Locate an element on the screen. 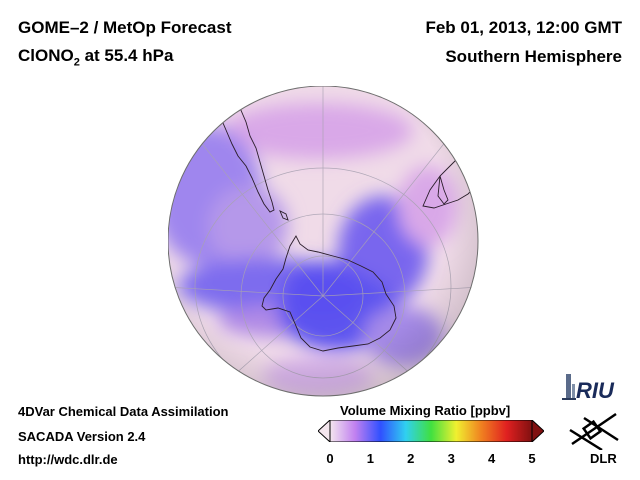  riu-logo: RIU is located at coordinates (588, 388).